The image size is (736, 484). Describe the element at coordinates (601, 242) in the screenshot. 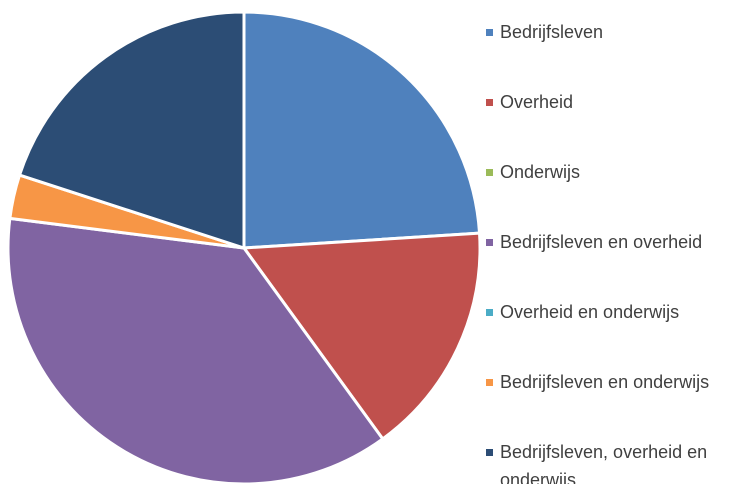

I see `legend-label: Bedrijfsleven en overheid` at that location.